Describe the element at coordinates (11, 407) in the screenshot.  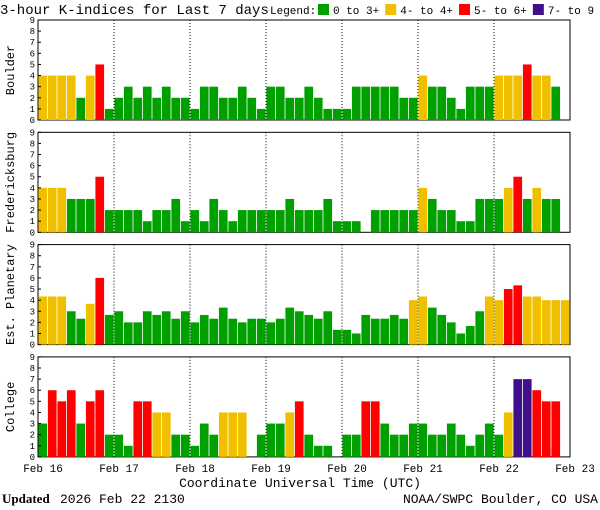
I see `panel-label: College` at that location.